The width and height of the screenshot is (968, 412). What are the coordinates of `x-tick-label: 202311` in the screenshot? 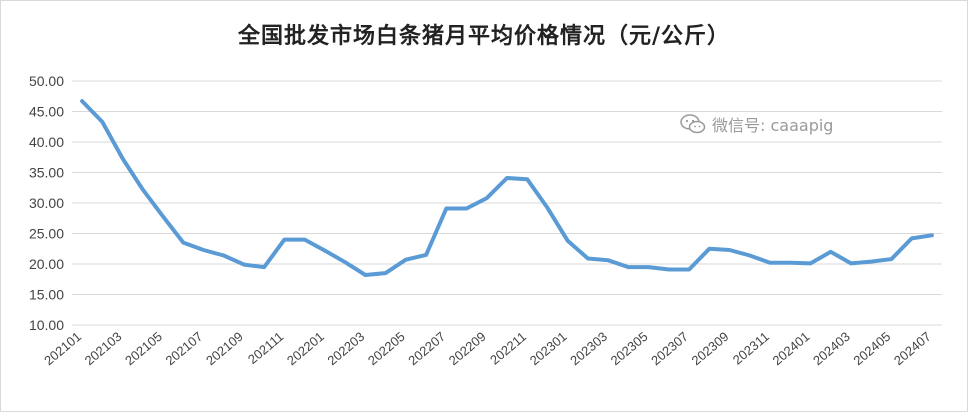 It's located at (751, 348).